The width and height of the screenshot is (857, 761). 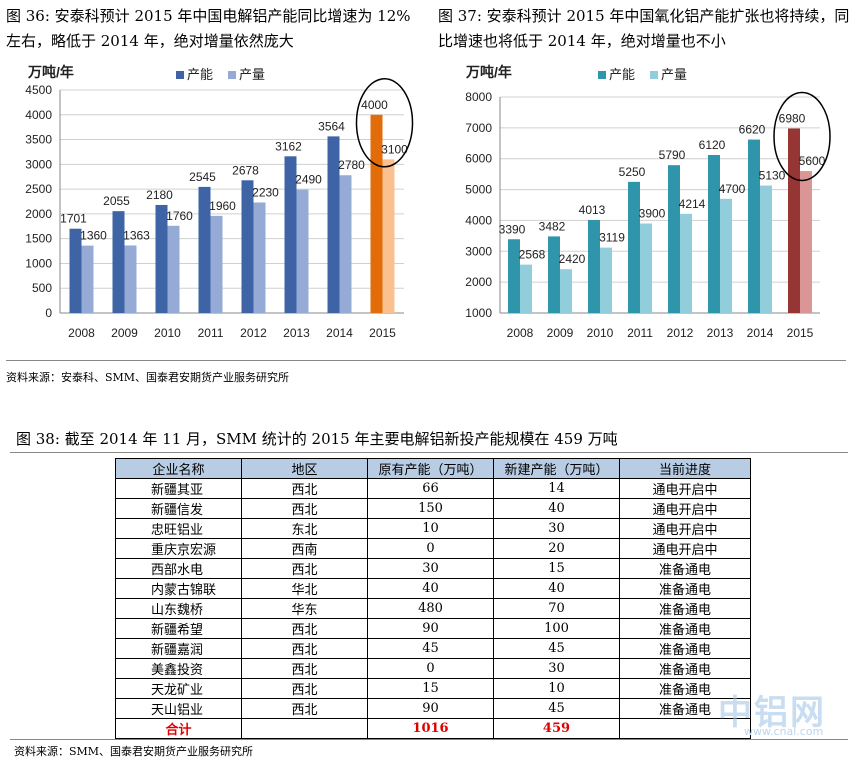 I want to click on data-label: 6980, so click(x=792, y=118).